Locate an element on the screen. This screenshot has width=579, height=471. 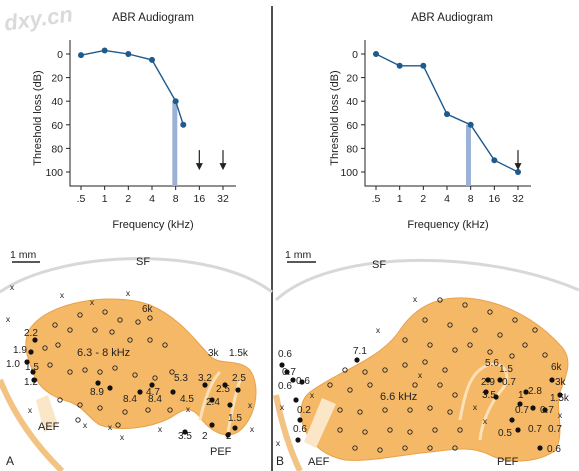
map-a-contour is located at coordinates (136, 275).